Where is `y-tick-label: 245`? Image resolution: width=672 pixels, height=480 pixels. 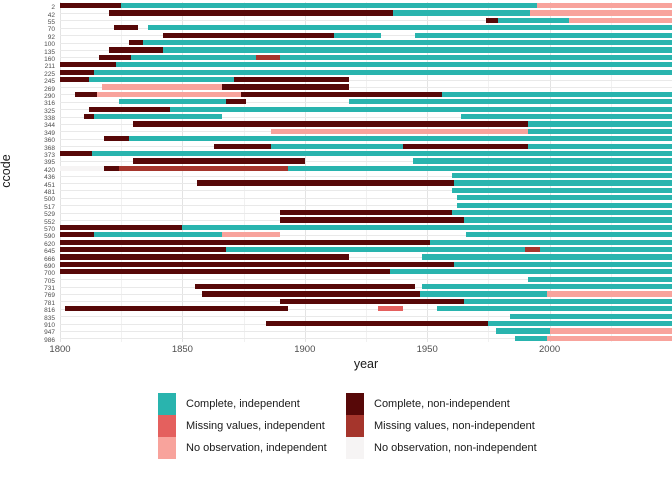
y-tick-label: 245 is located at coordinates (49, 82).